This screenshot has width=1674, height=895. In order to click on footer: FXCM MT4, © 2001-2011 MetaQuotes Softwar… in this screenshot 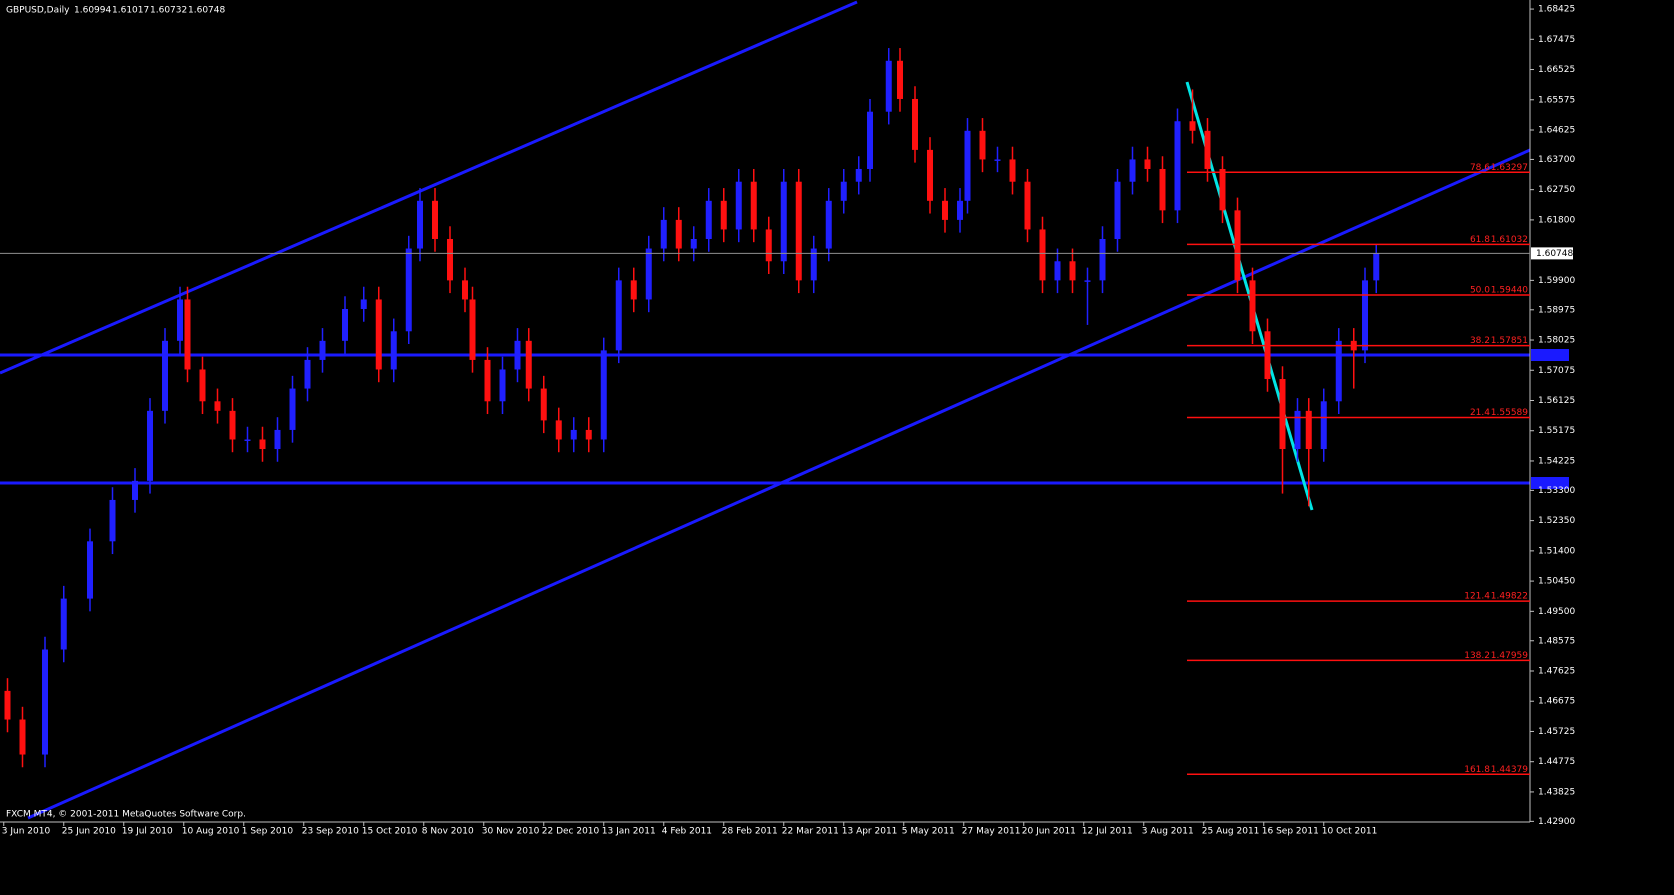, I will do `click(126, 815)`.